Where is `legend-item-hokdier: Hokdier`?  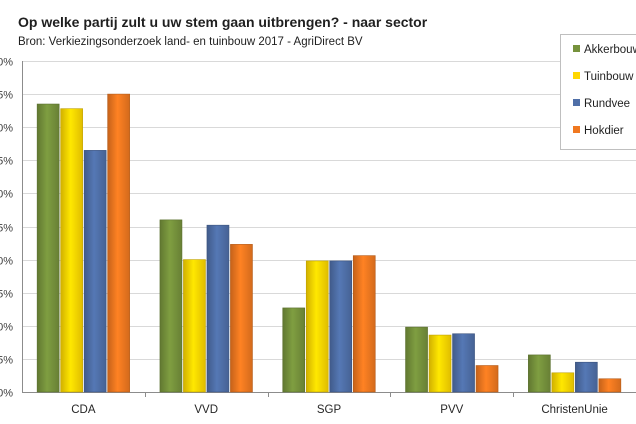 legend-item-hokdier: Hokdier is located at coordinates (598, 133).